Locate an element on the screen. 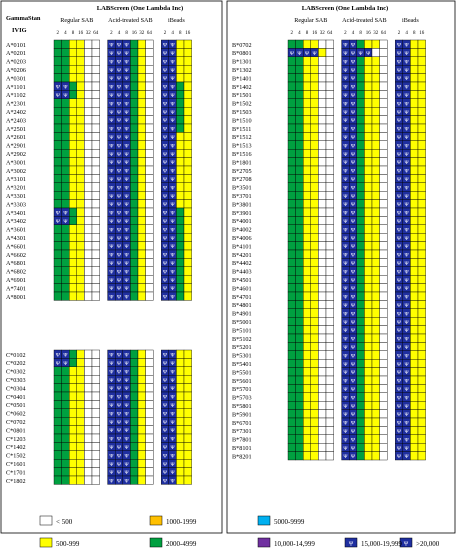 This screenshot has height=550, width=456. allele-label: B*4006 is located at coordinates (242, 238).